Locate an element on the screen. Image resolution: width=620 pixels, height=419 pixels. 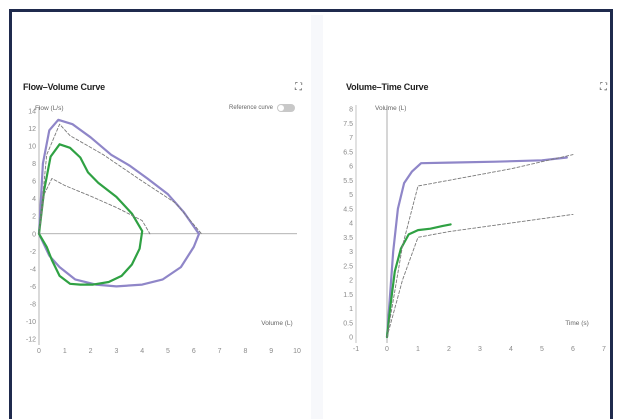
y-tick-label: 10 is located at coordinates (32, 147).